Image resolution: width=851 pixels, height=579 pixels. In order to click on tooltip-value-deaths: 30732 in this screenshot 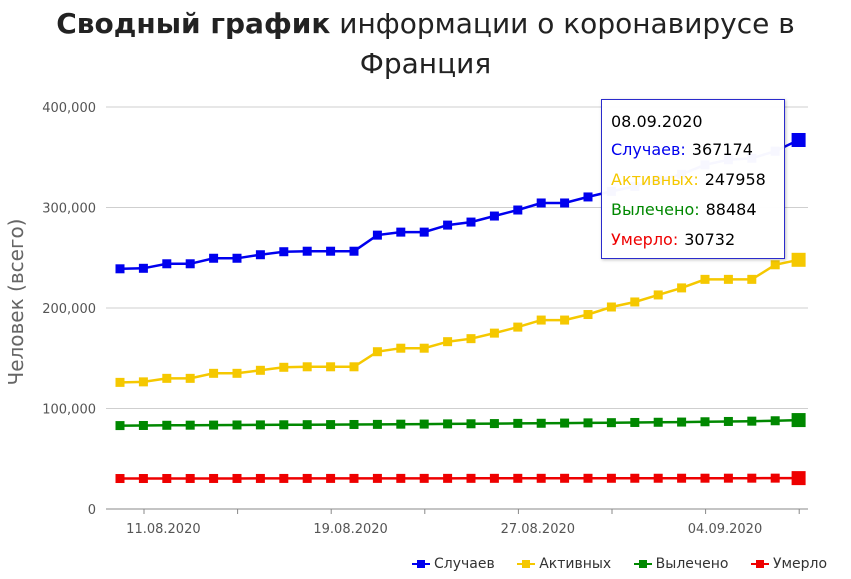, I will do `click(710, 239)`.